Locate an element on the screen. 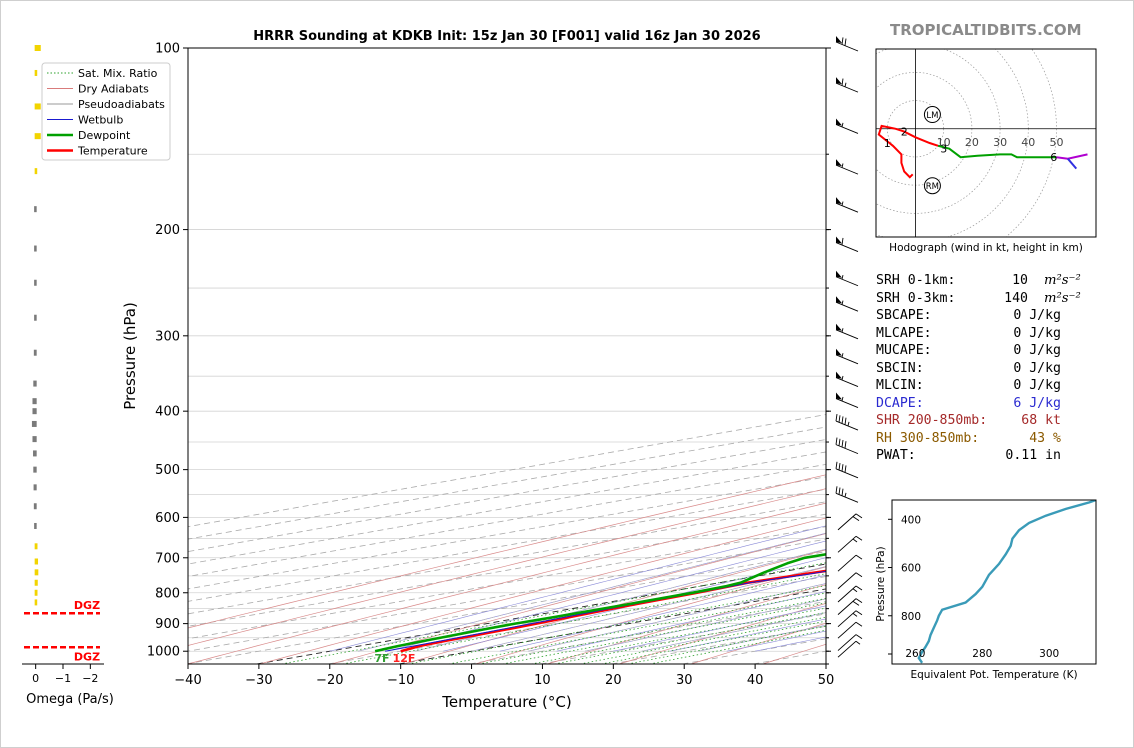  stat-value: 43 % is located at coordinates (1045, 438).